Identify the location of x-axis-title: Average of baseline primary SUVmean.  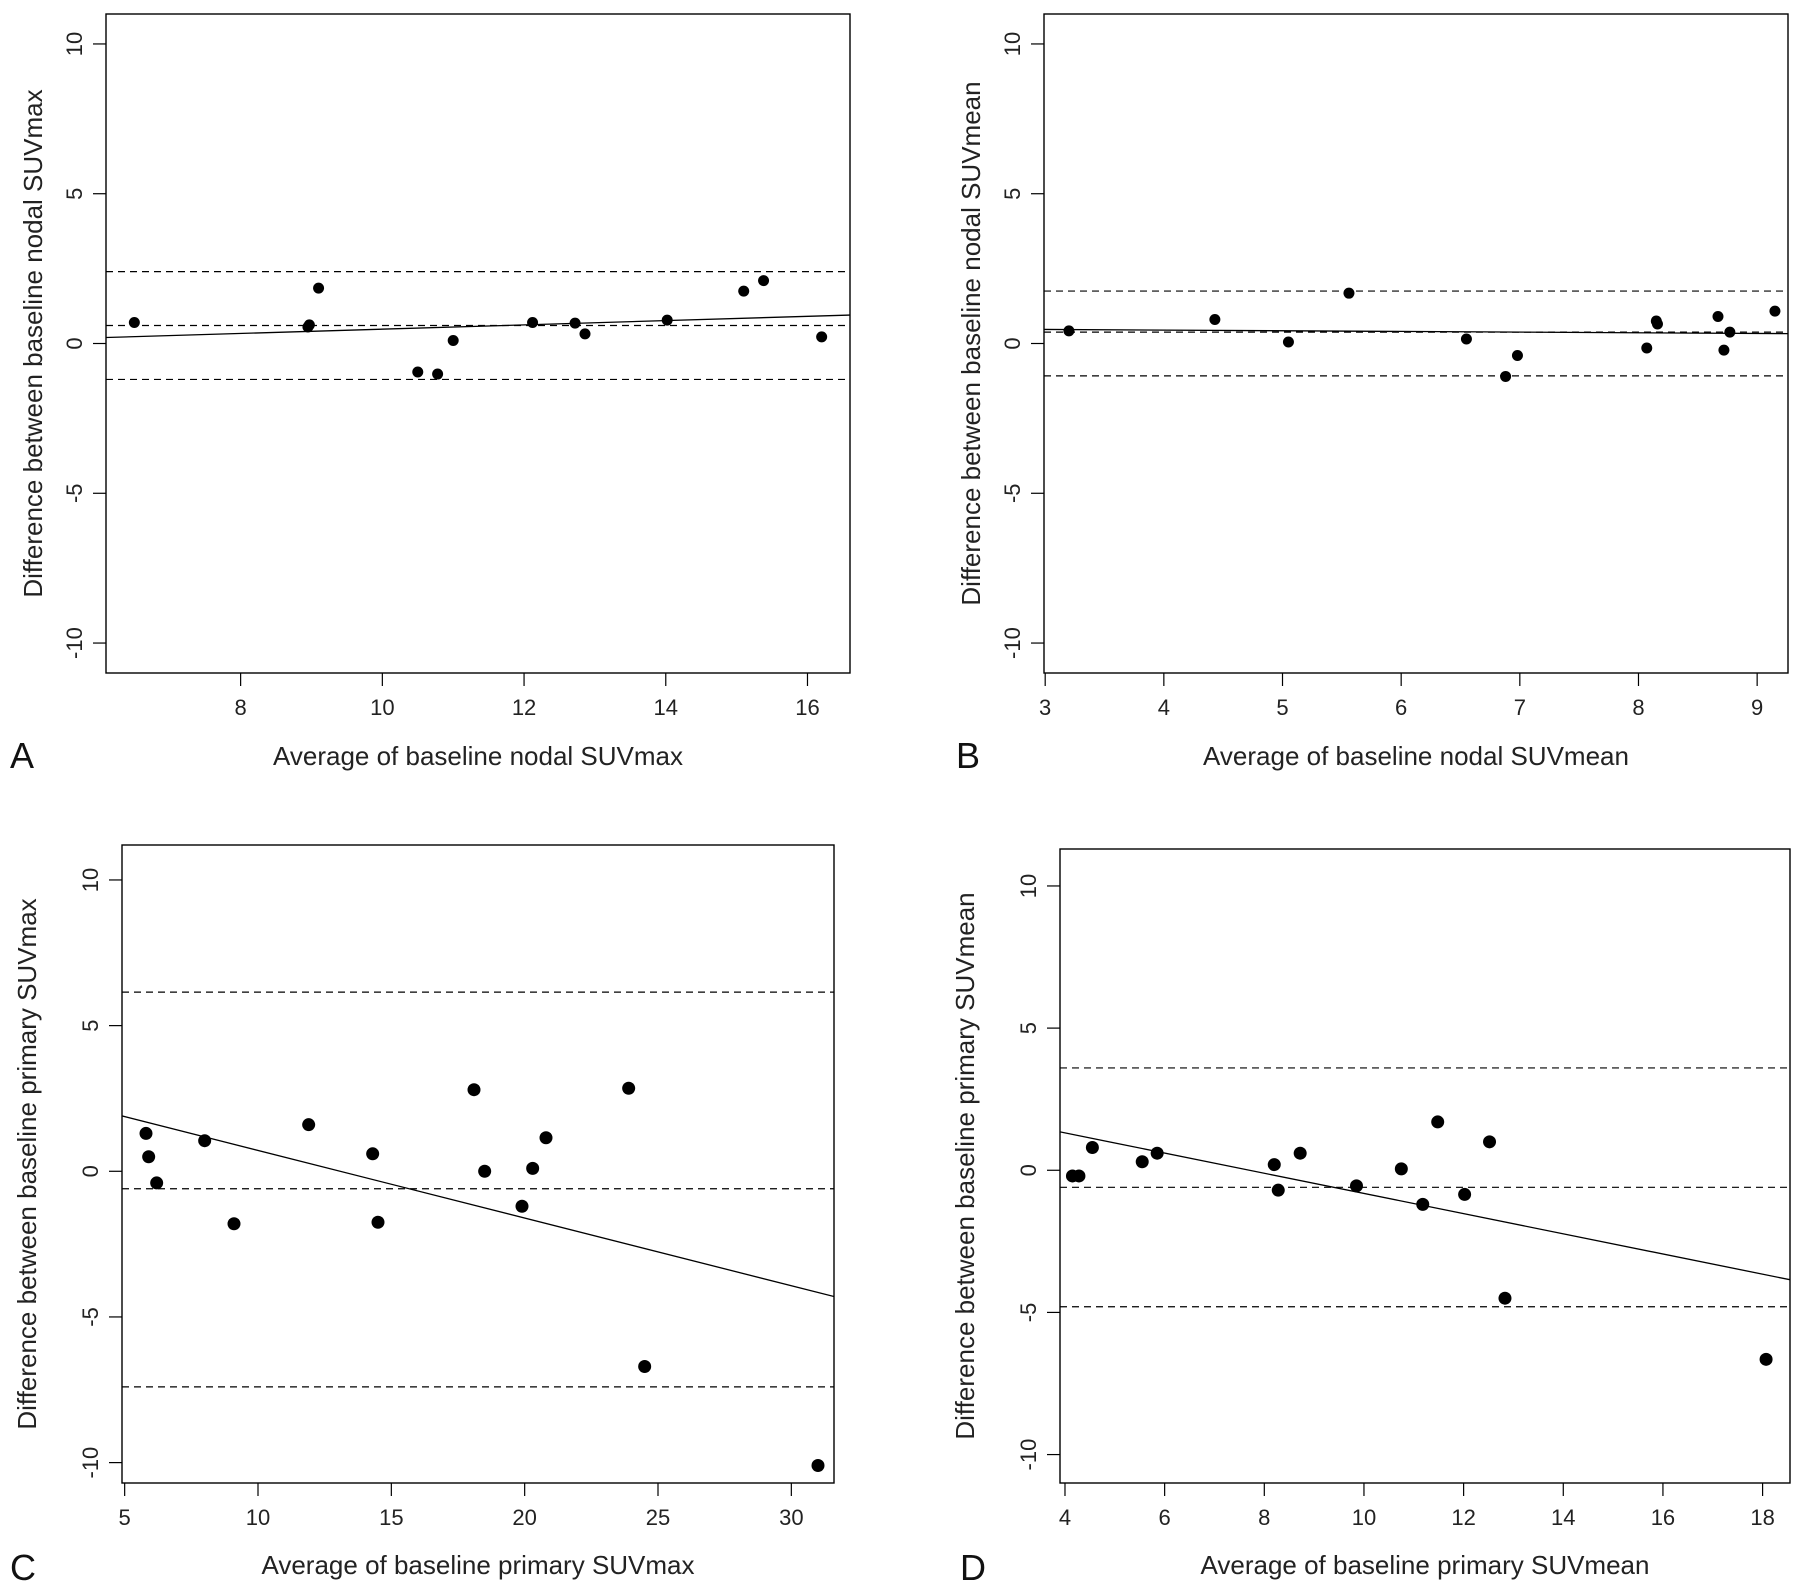
(1425, 1565).